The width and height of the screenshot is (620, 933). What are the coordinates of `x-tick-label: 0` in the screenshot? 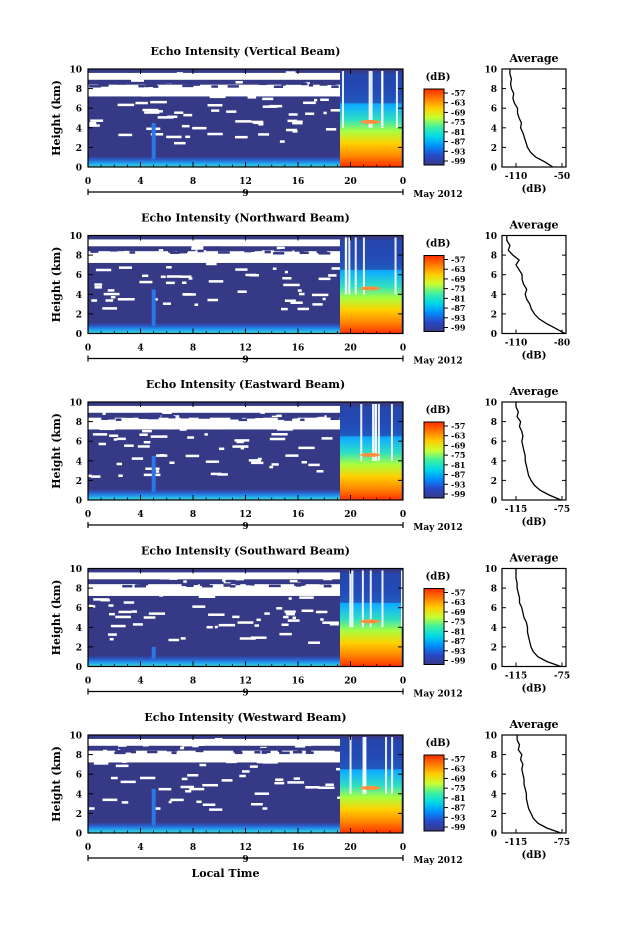 It's located at (403, 182).